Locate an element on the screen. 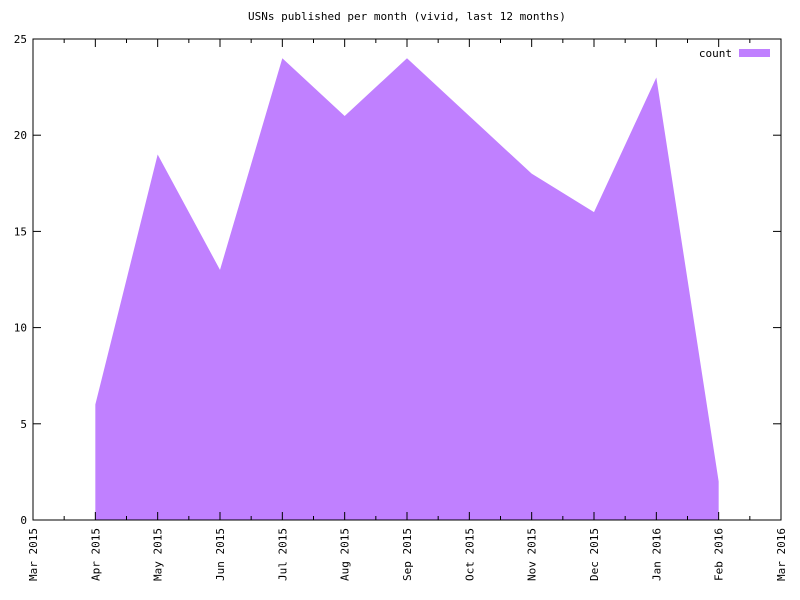  y-tick-label: 10 is located at coordinates (20, 328).